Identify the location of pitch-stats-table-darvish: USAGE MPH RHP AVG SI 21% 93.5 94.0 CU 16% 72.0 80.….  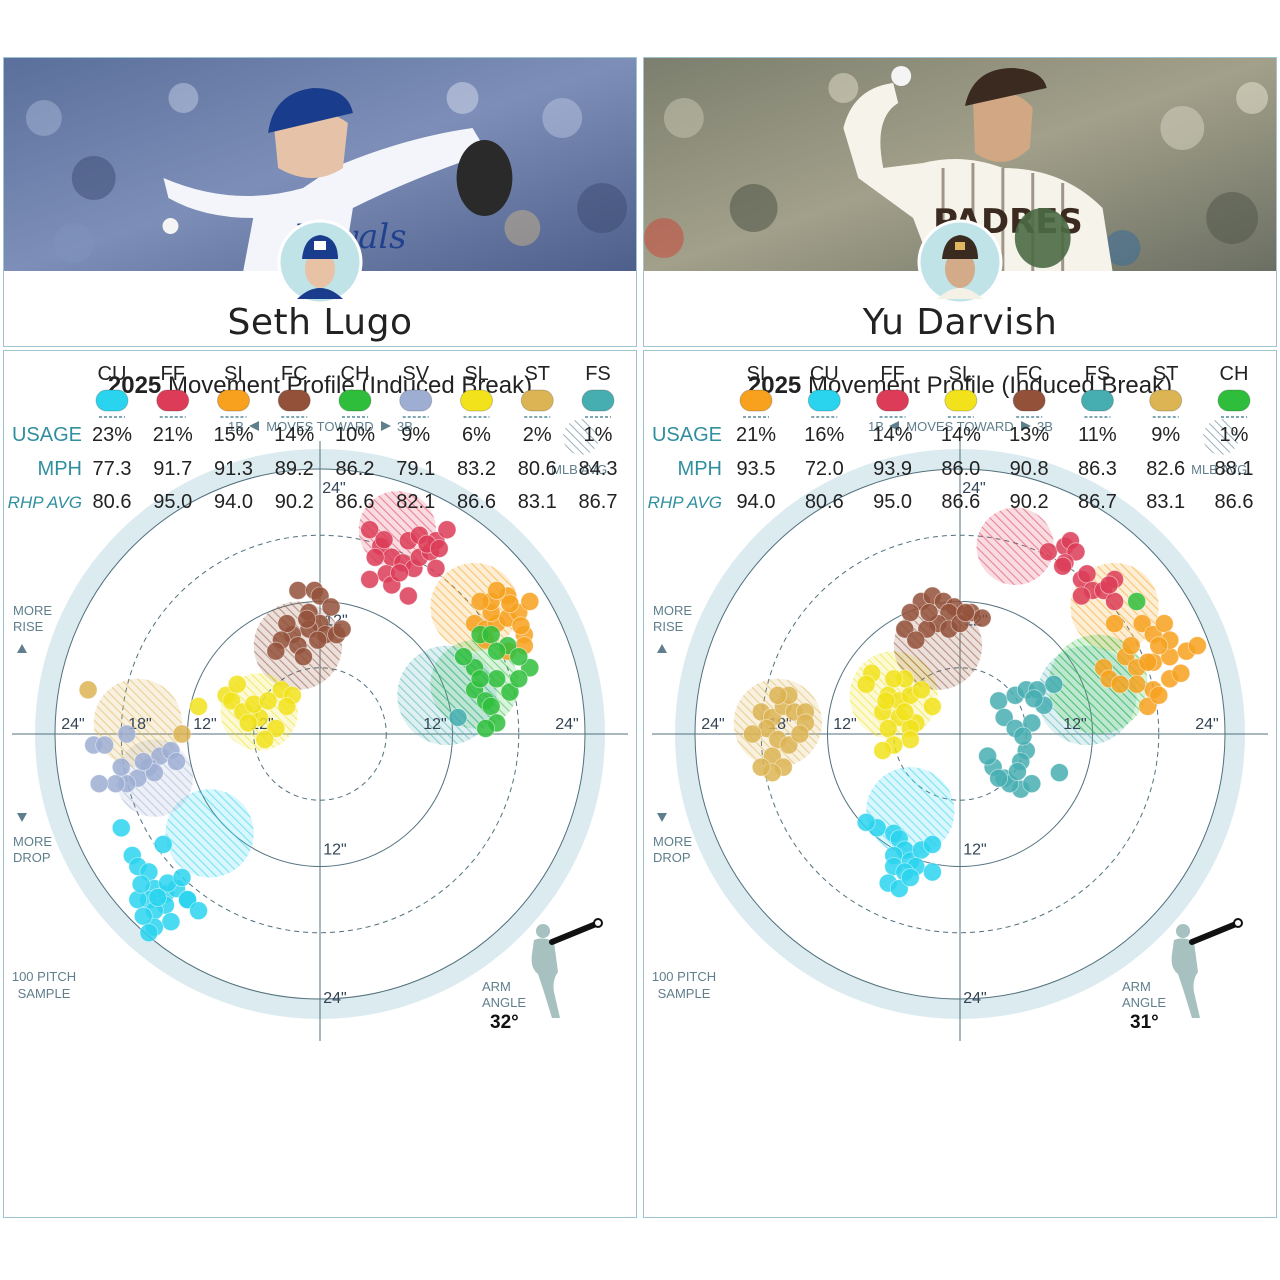
(951, 438).